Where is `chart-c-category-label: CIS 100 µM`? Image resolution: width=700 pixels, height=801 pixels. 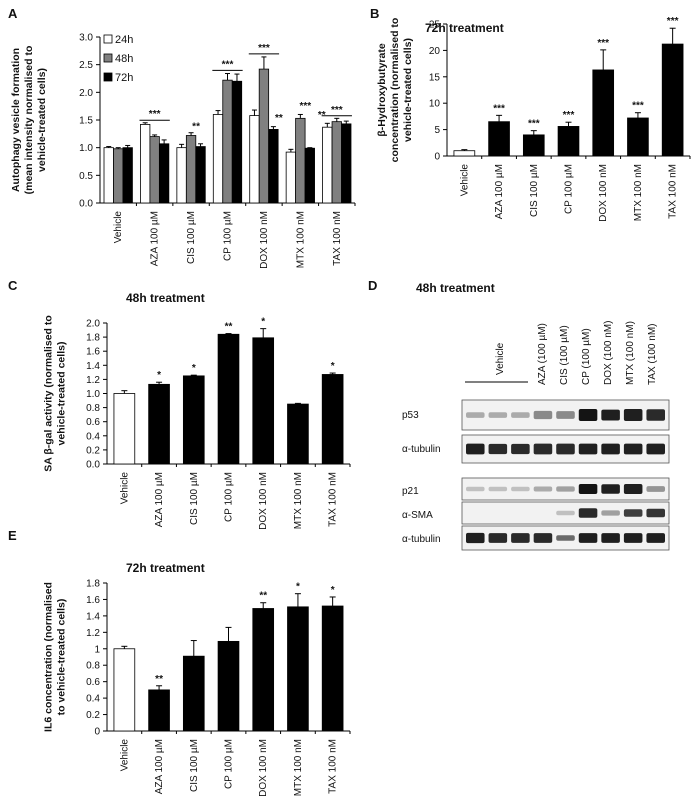 chart-c-category-label: CIS 100 µM is located at coordinates (194, 498).